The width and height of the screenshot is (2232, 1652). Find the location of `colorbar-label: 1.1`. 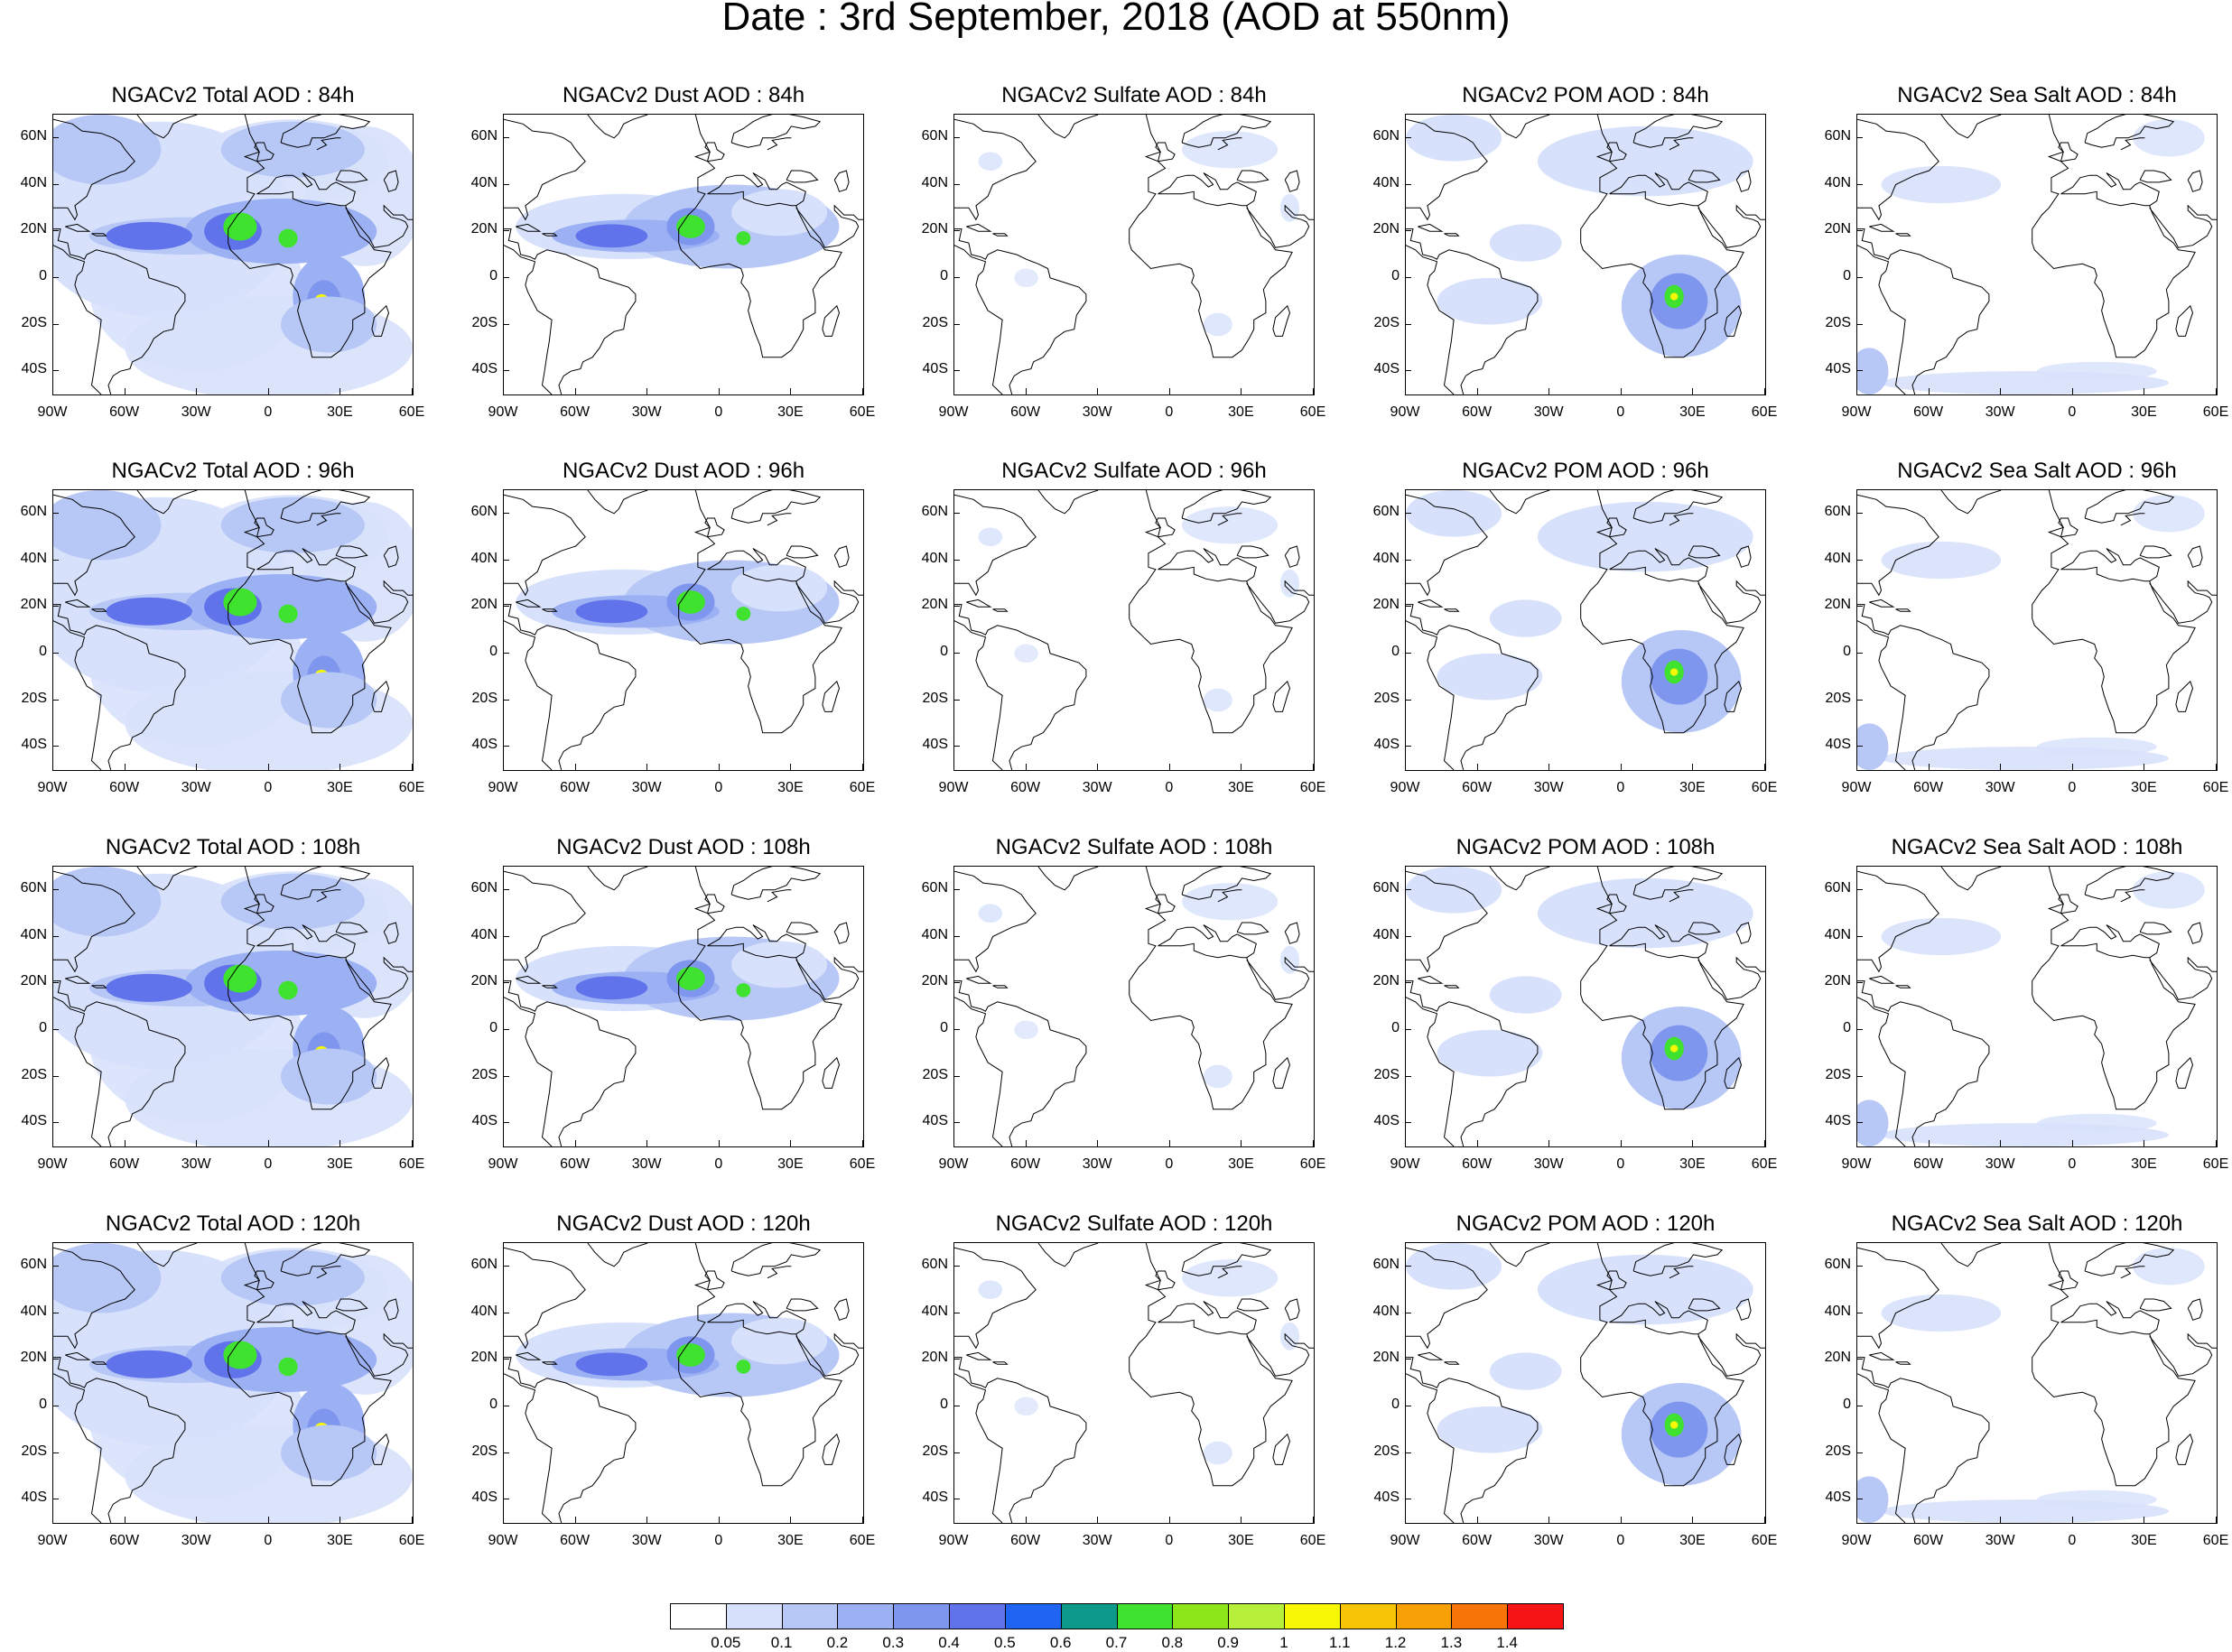

colorbar-label: 1.1 is located at coordinates (1339, 1642).